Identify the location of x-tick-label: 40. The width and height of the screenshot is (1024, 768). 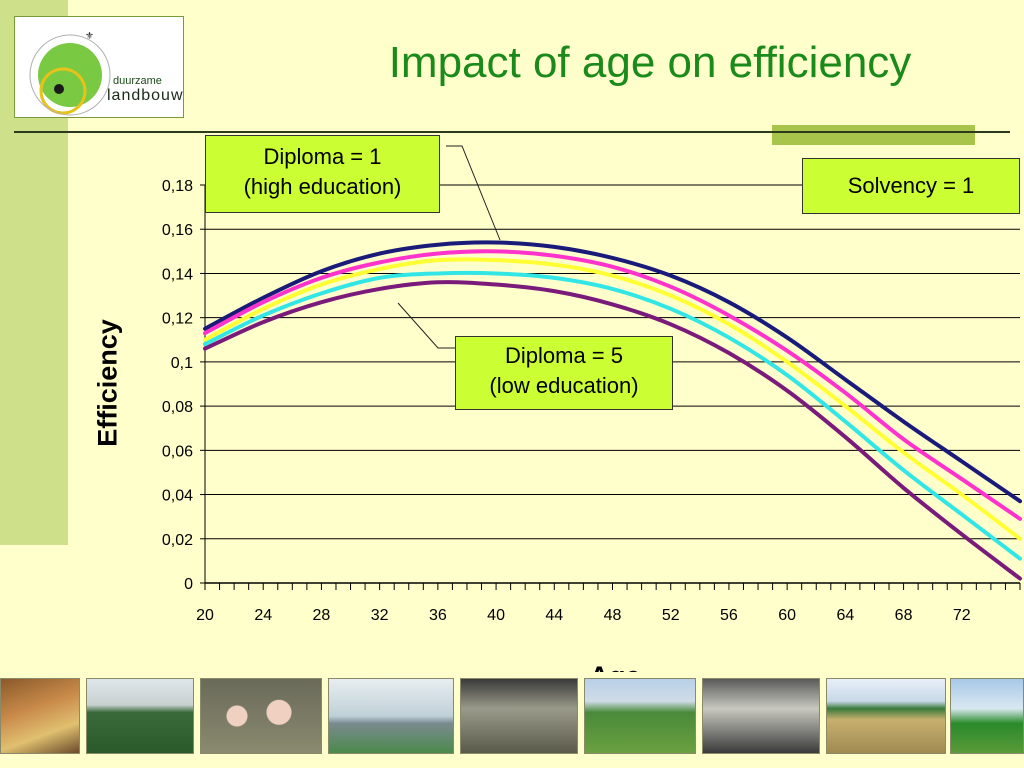
(496, 615).